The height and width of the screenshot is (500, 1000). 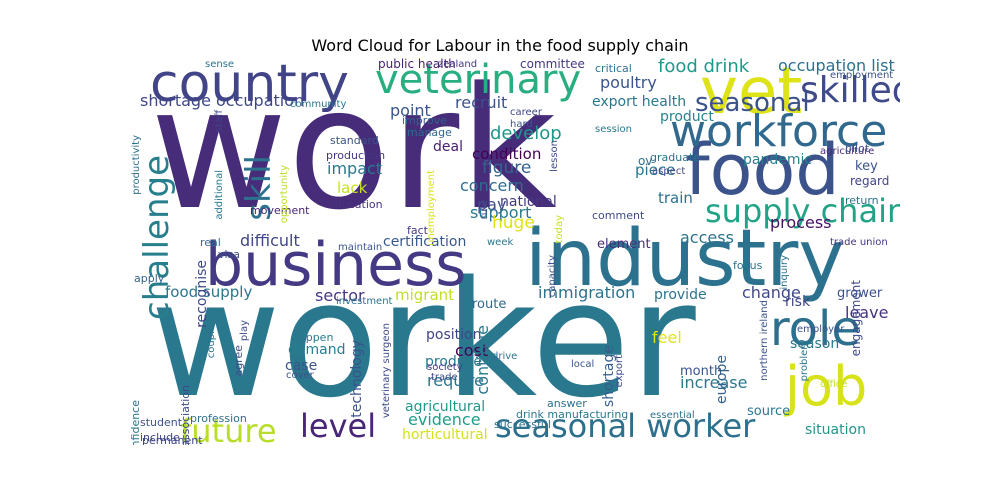 I want to click on word-committee: committee, so click(x=552, y=64).